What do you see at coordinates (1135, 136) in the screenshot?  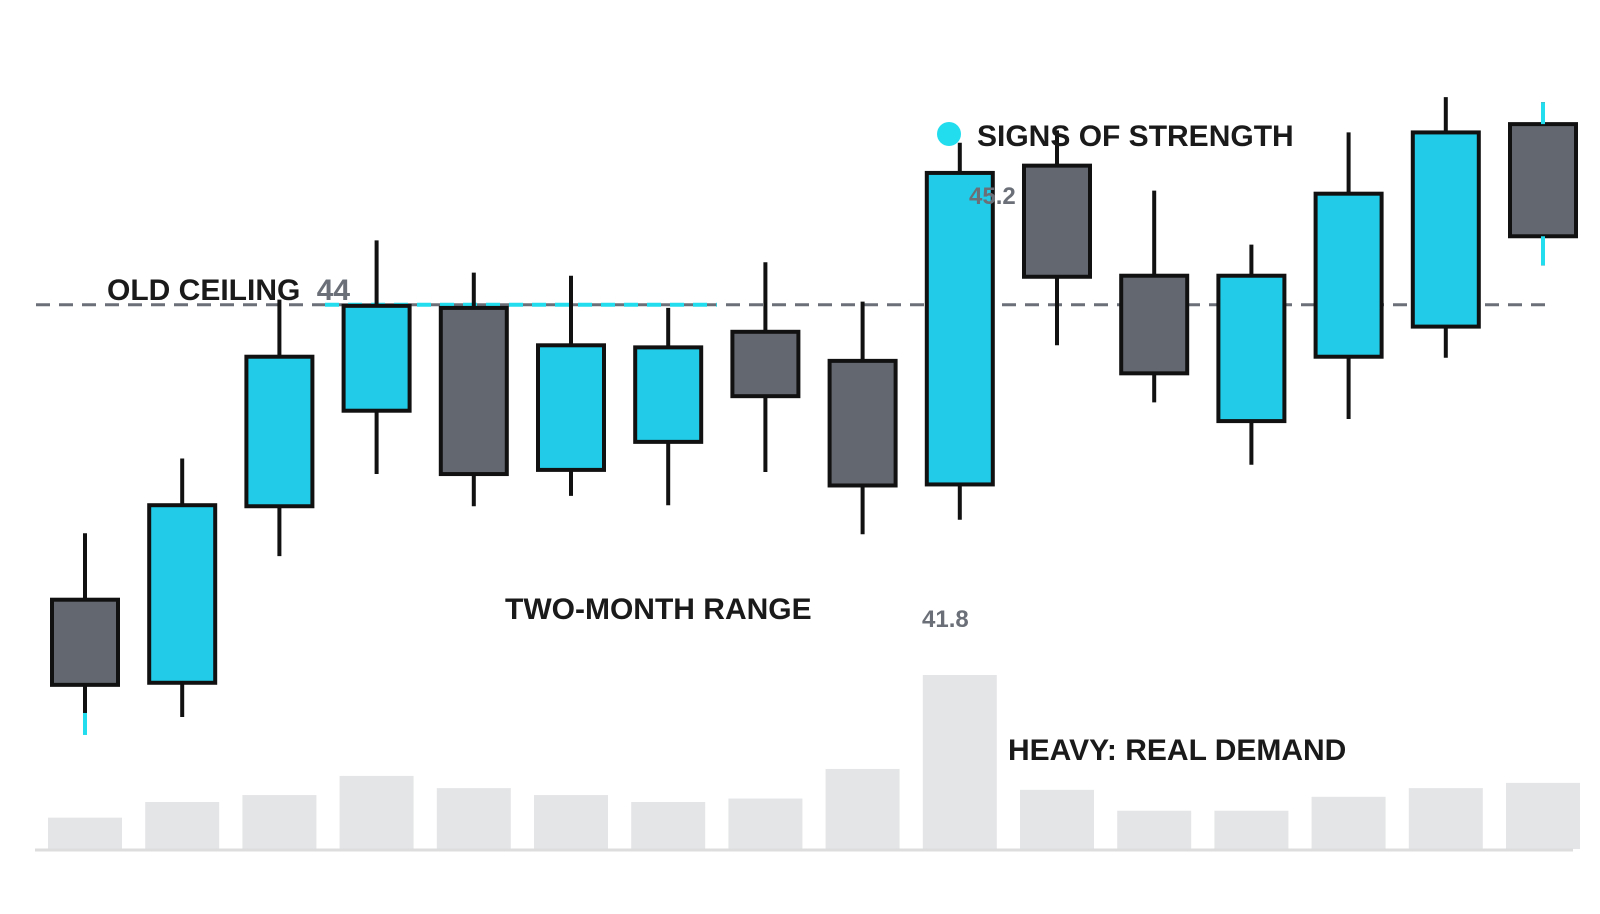 I see `signs-of-strength-label: SIGNS OF STRENGTH` at bounding box center [1135, 136].